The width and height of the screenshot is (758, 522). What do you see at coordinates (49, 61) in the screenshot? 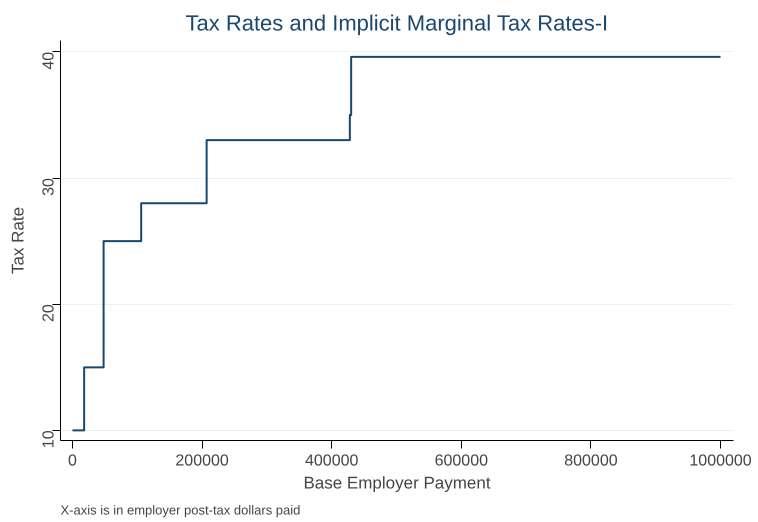
I see `y-tick-label: 40` at bounding box center [49, 61].